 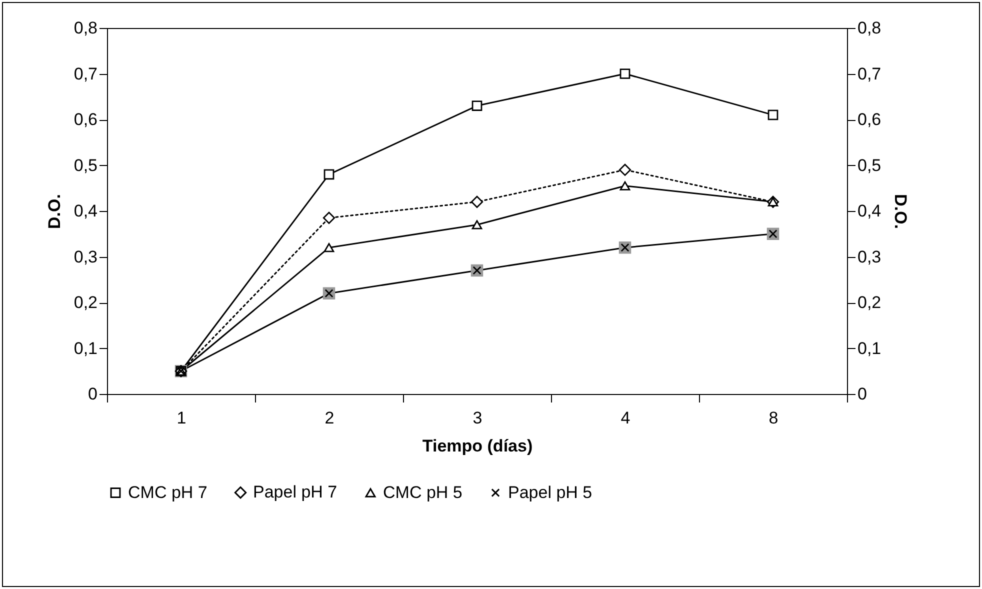 I want to click on legend-label: Papel pH 7, so click(x=295, y=492).